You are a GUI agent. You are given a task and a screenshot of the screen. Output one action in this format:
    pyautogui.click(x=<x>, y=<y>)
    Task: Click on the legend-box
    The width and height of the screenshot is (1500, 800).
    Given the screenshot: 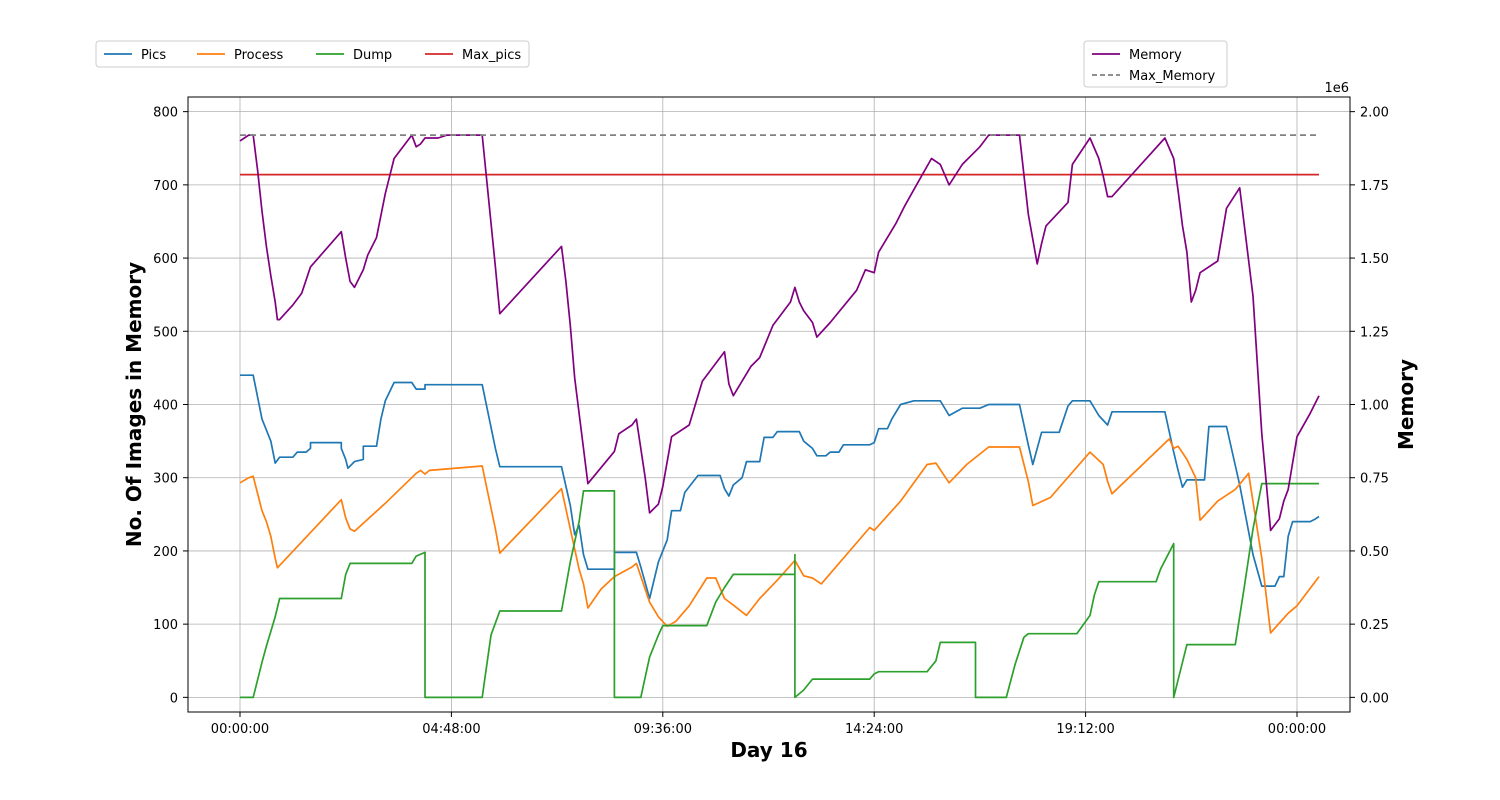 What is the action you would take?
    pyautogui.click(x=312, y=54)
    